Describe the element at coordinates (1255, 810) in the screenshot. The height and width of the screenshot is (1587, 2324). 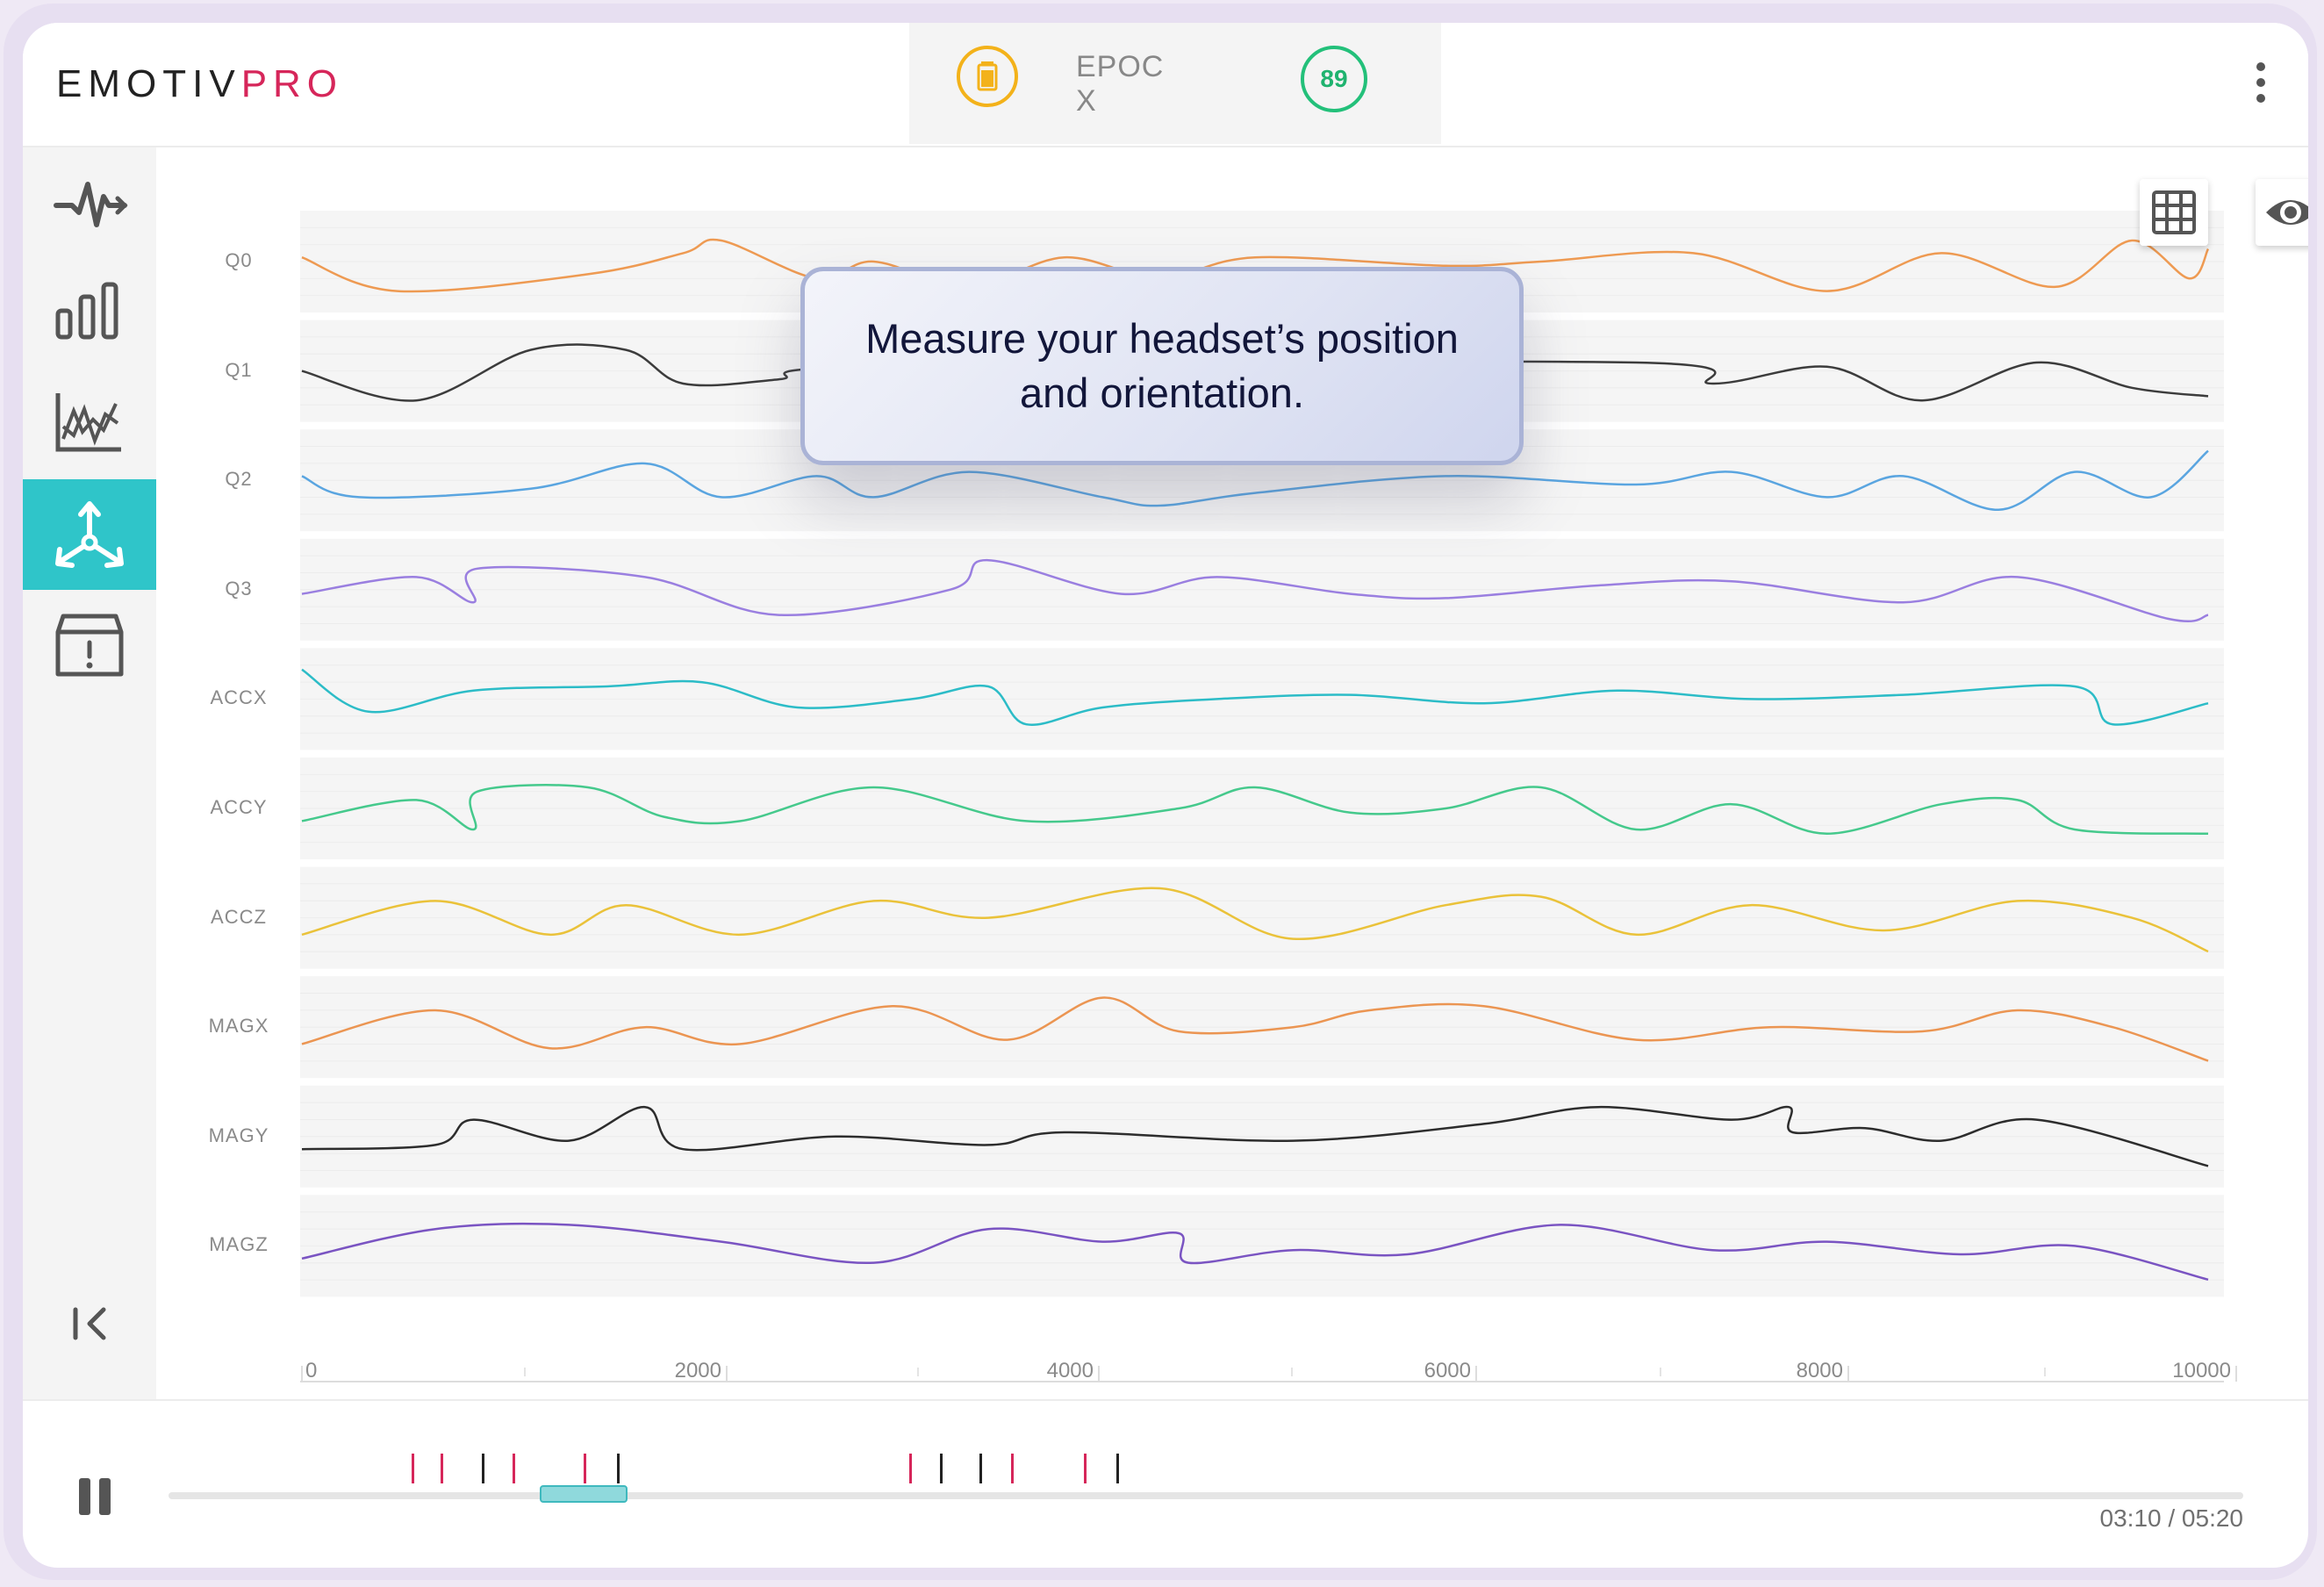
I see `series-line-accy` at that location.